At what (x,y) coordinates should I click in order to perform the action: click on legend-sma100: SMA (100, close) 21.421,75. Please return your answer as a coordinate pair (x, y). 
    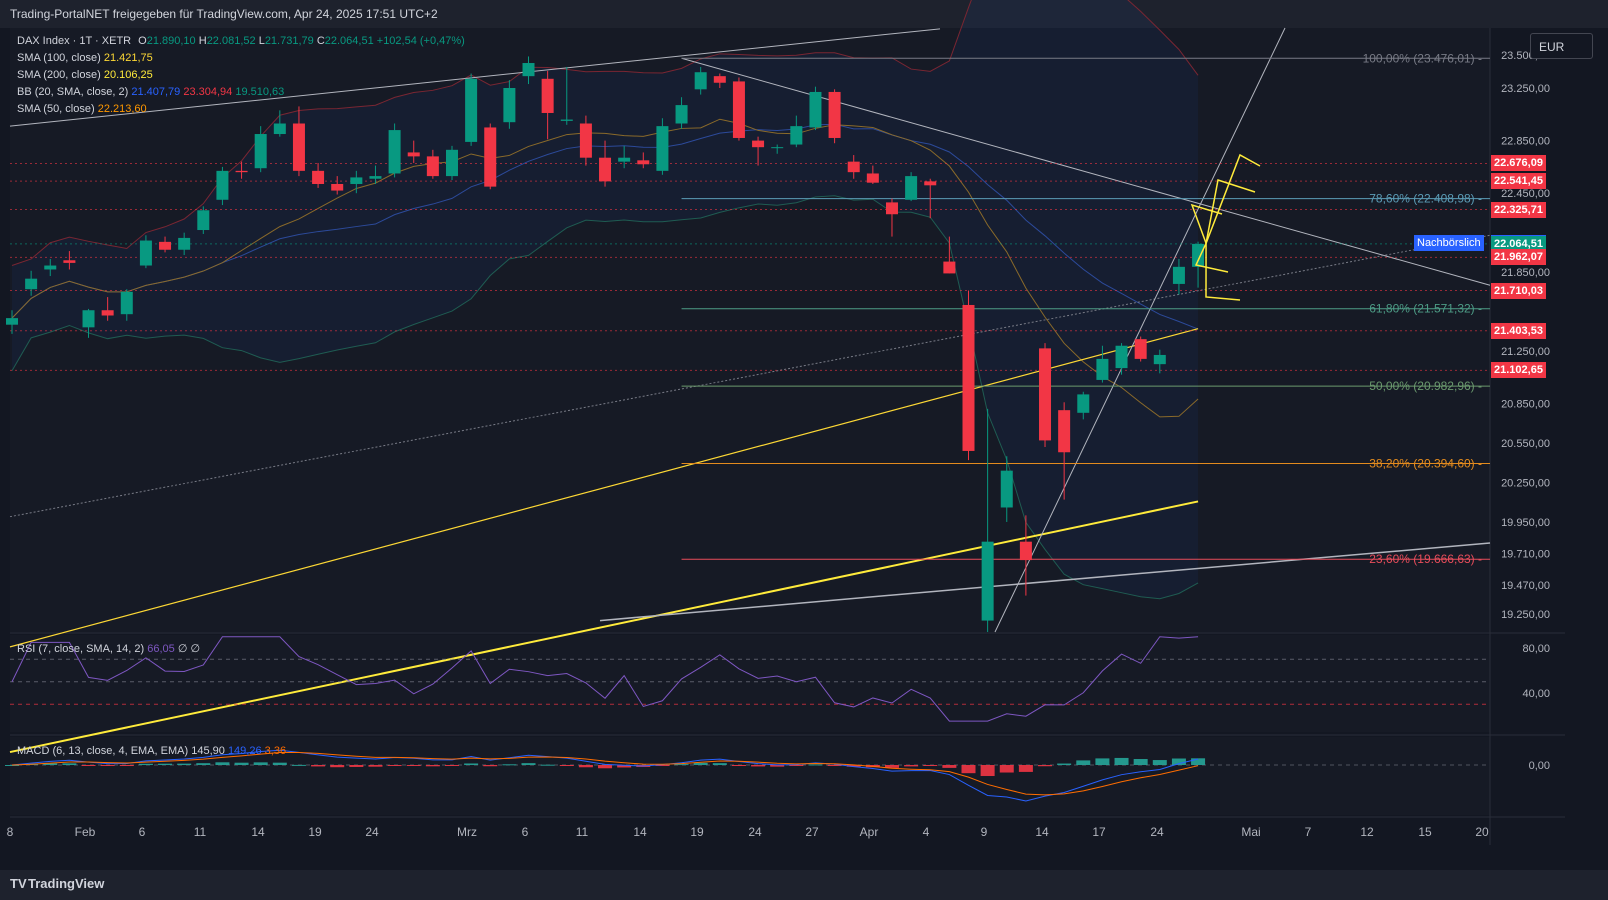
    Looking at the image, I should click on (85, 58).